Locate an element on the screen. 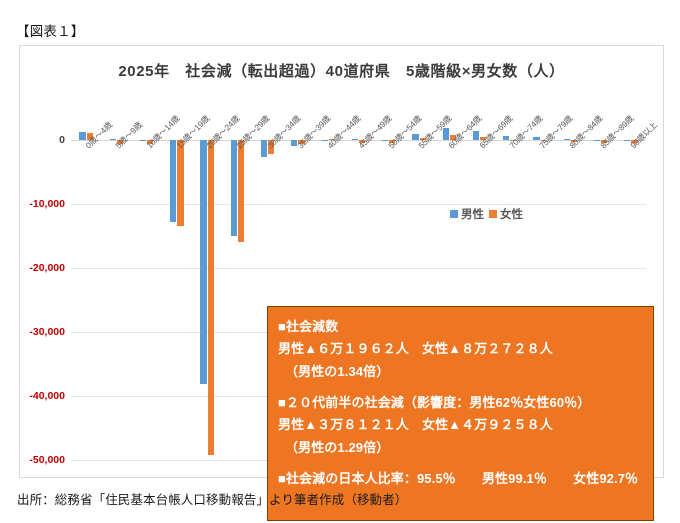 The image size is (680, 523). zero-axis-line is located at coordinates (358, 140).